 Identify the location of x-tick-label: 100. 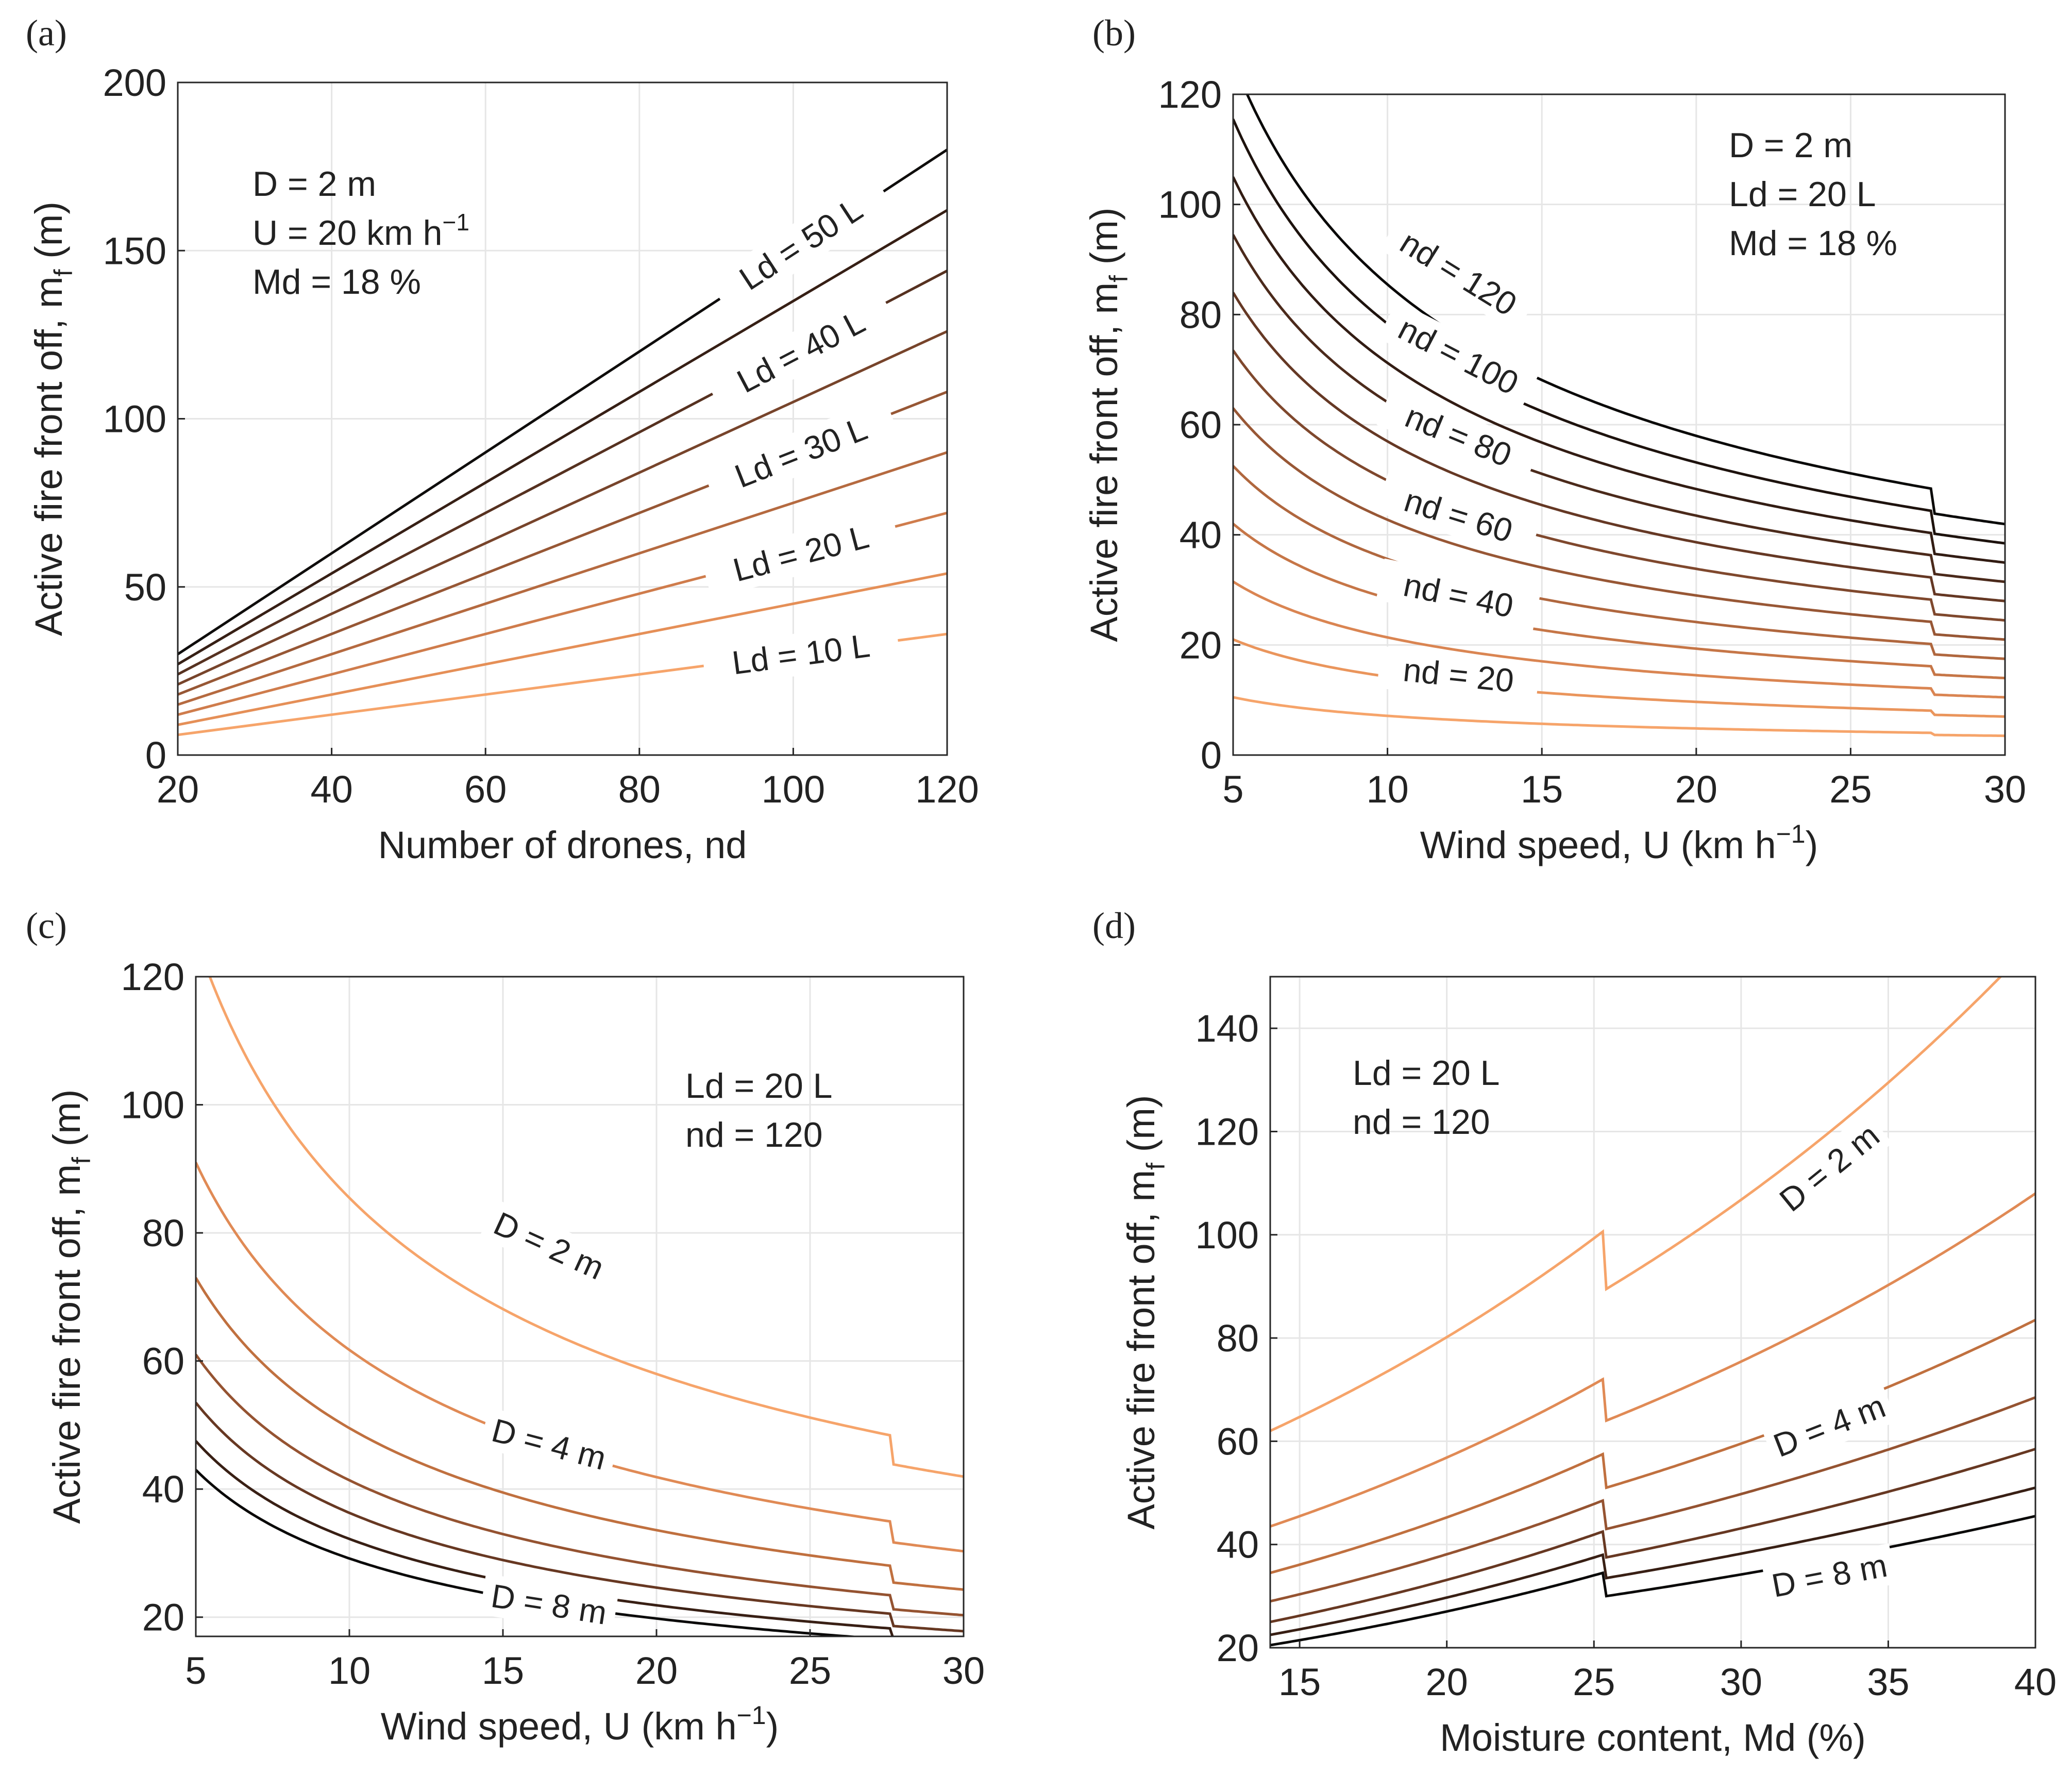
(794, 789).